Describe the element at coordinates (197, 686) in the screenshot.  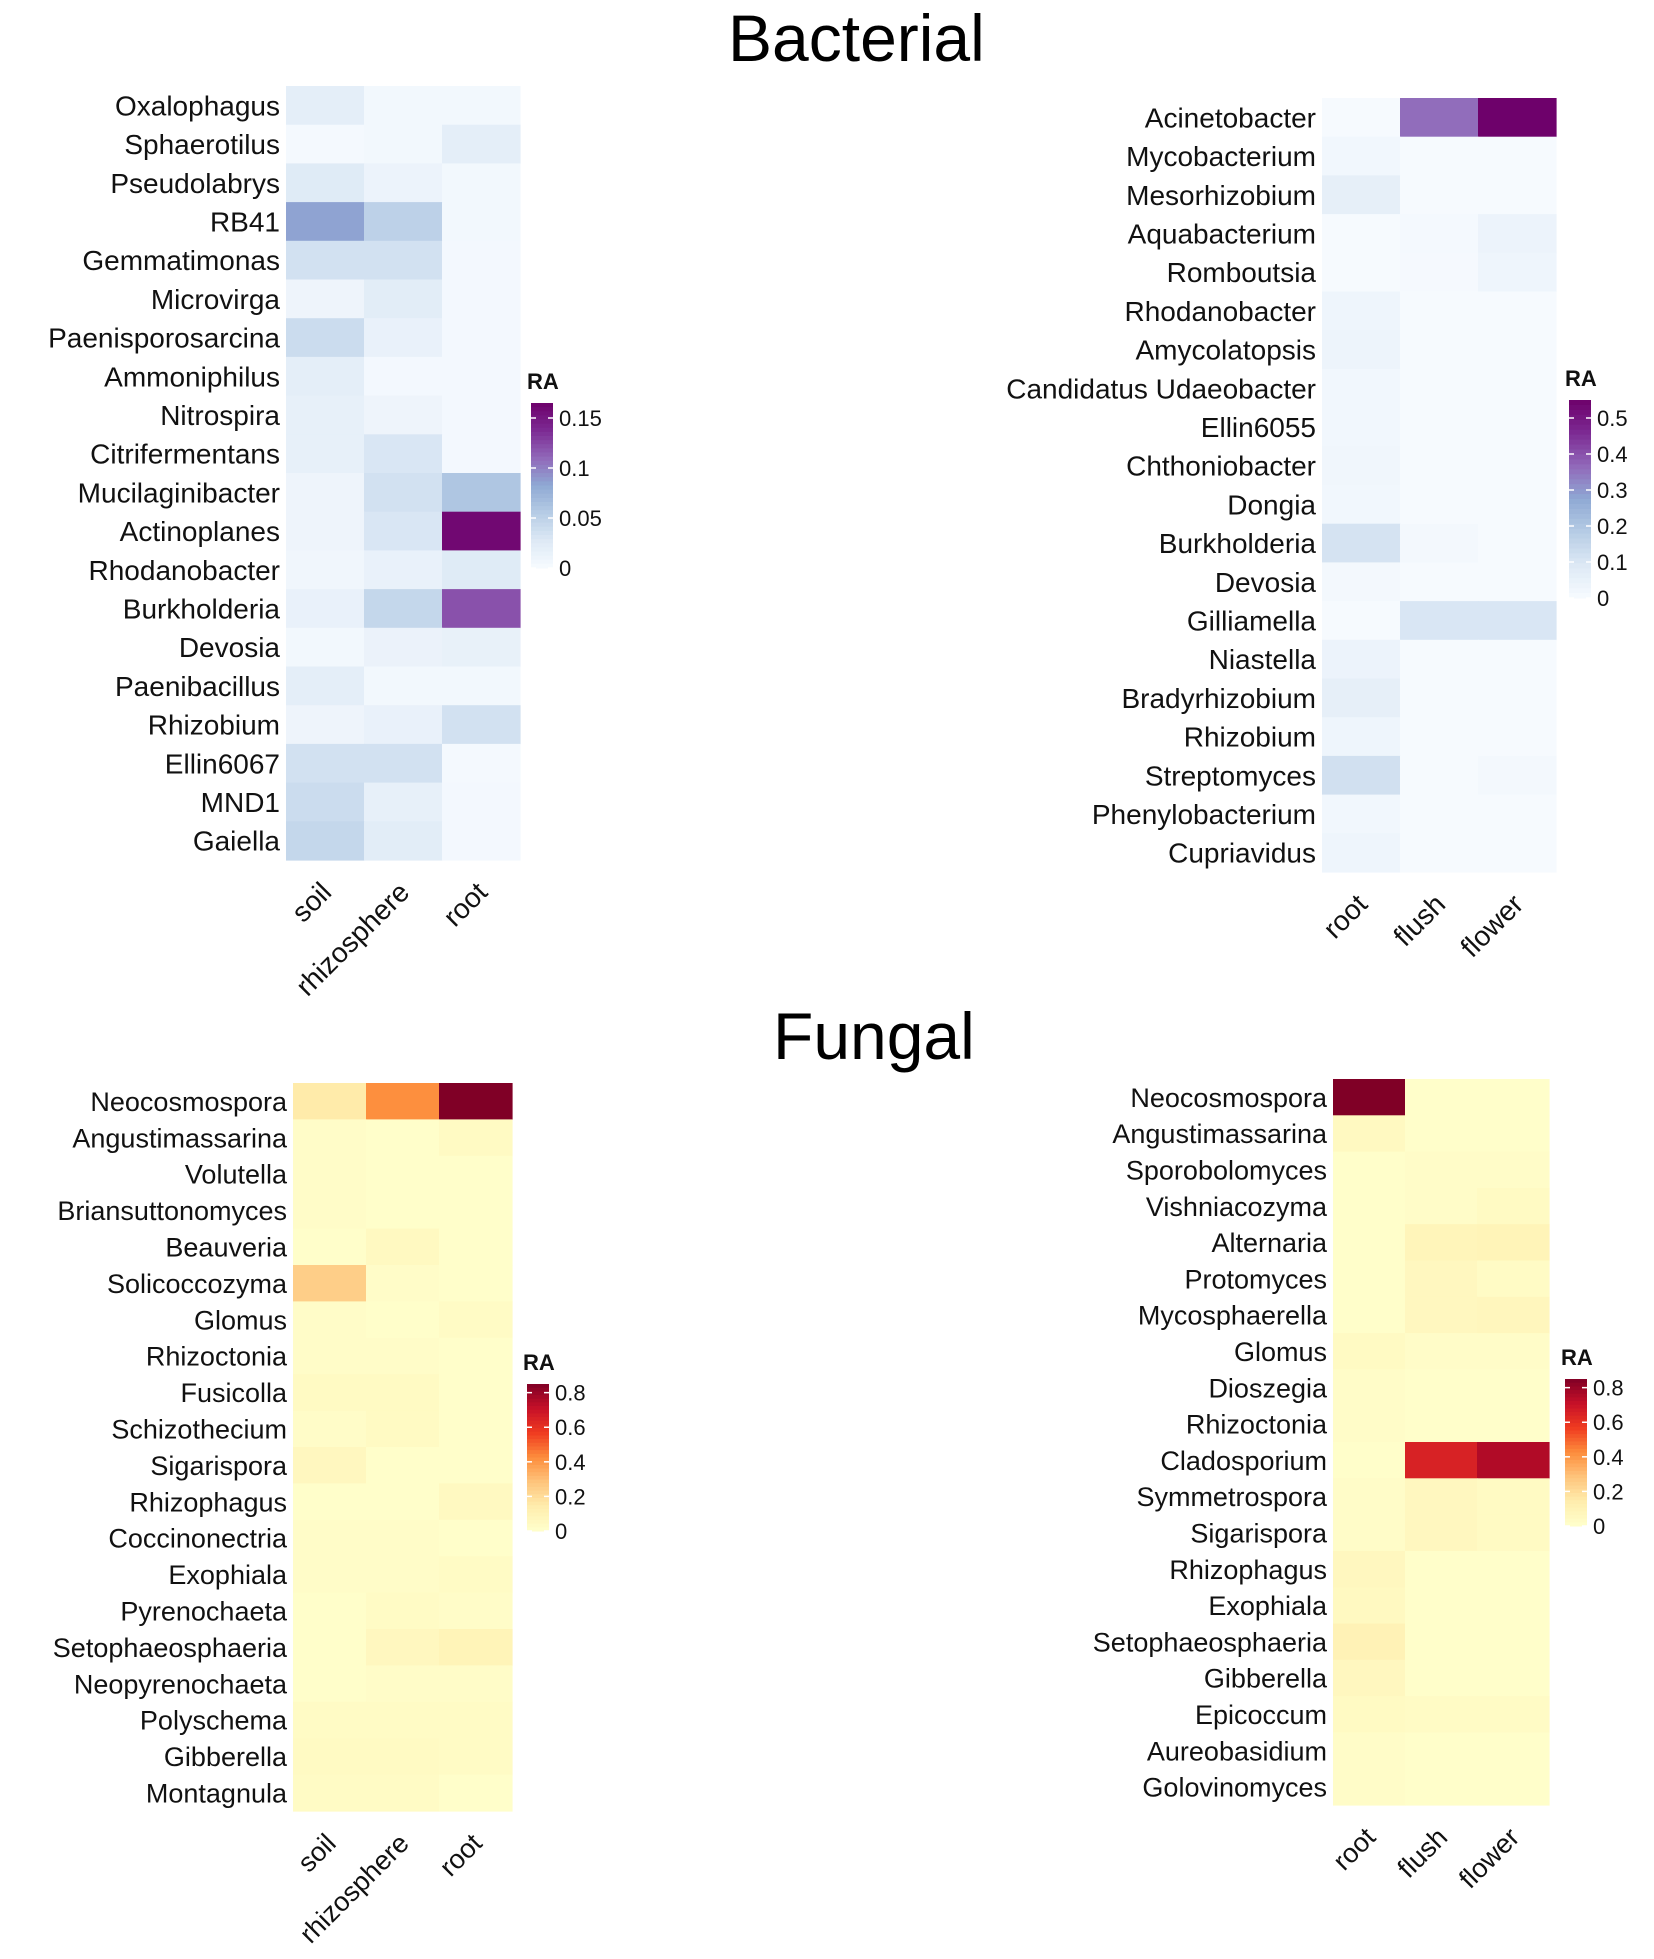
I see `row-label: Paenibacillus` at that location.